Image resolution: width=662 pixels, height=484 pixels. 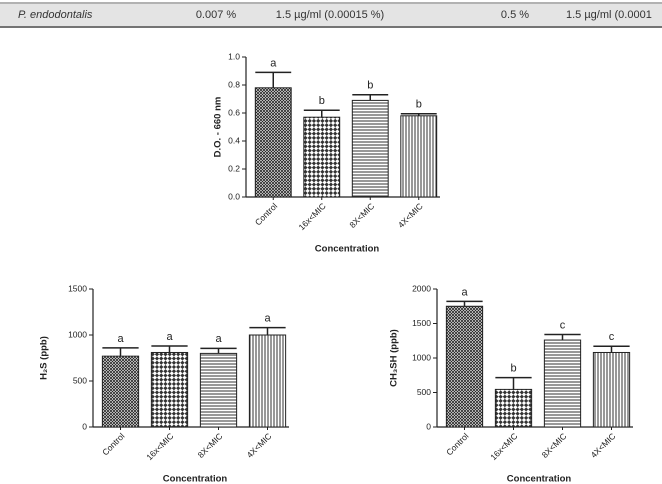 What do you see at coordinates (394, 358) in the screenshot?
I see `y-axis-label: CH₃SH (ppb)` at bounding box center [394, 358].